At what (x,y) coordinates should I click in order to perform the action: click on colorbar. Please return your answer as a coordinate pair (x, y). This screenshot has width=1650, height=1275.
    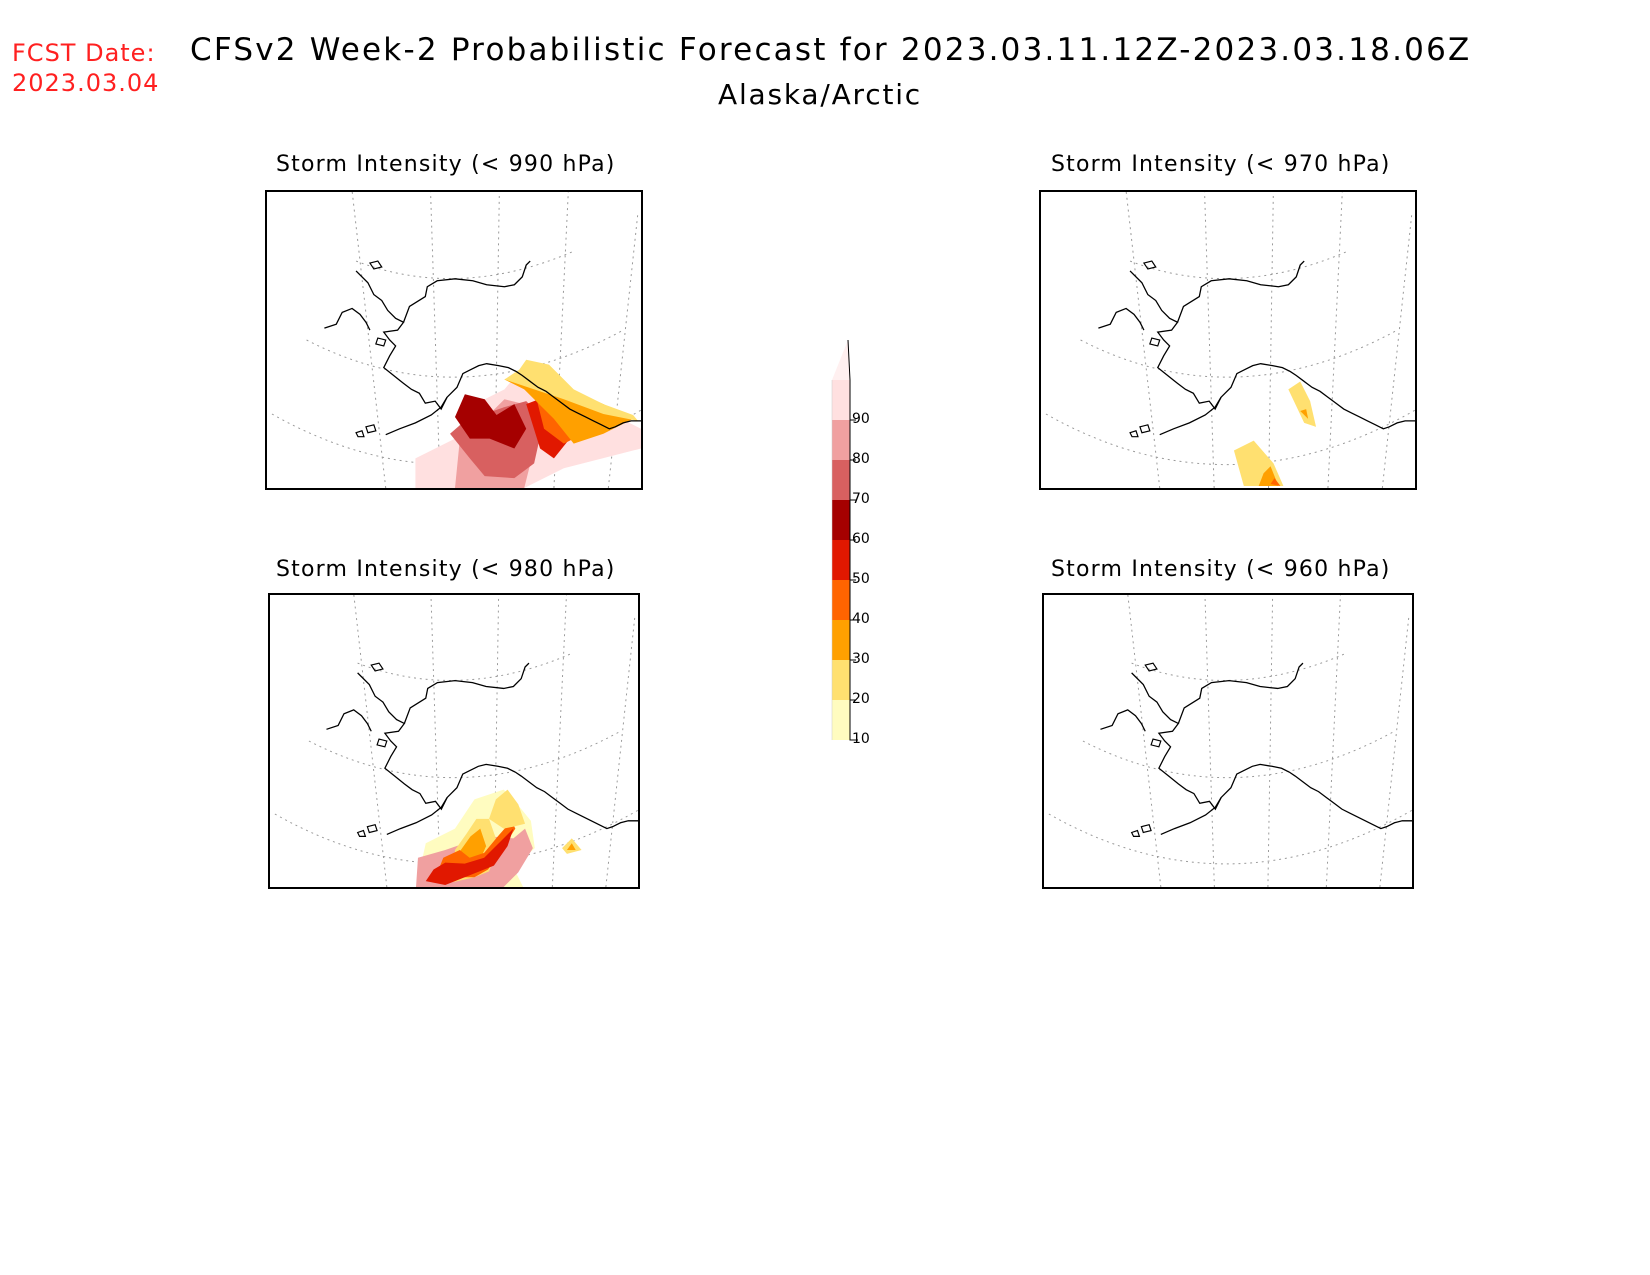
    Looking at the image, I should click on (844, 540).